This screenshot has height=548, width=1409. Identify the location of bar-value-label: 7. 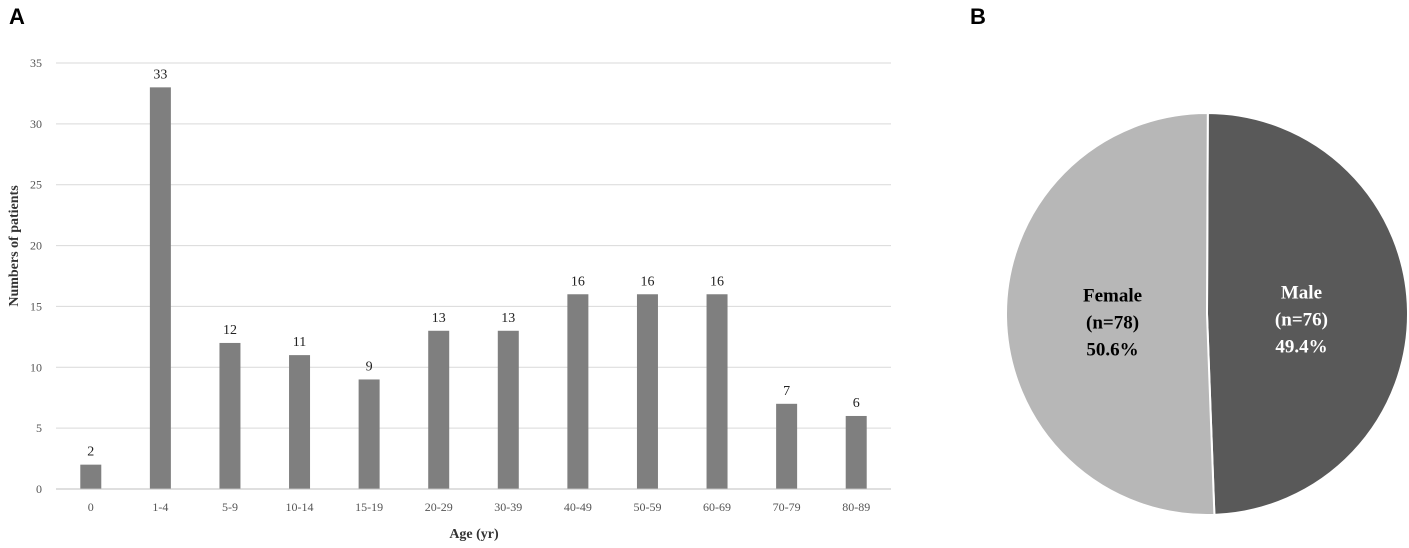
(786, 391).